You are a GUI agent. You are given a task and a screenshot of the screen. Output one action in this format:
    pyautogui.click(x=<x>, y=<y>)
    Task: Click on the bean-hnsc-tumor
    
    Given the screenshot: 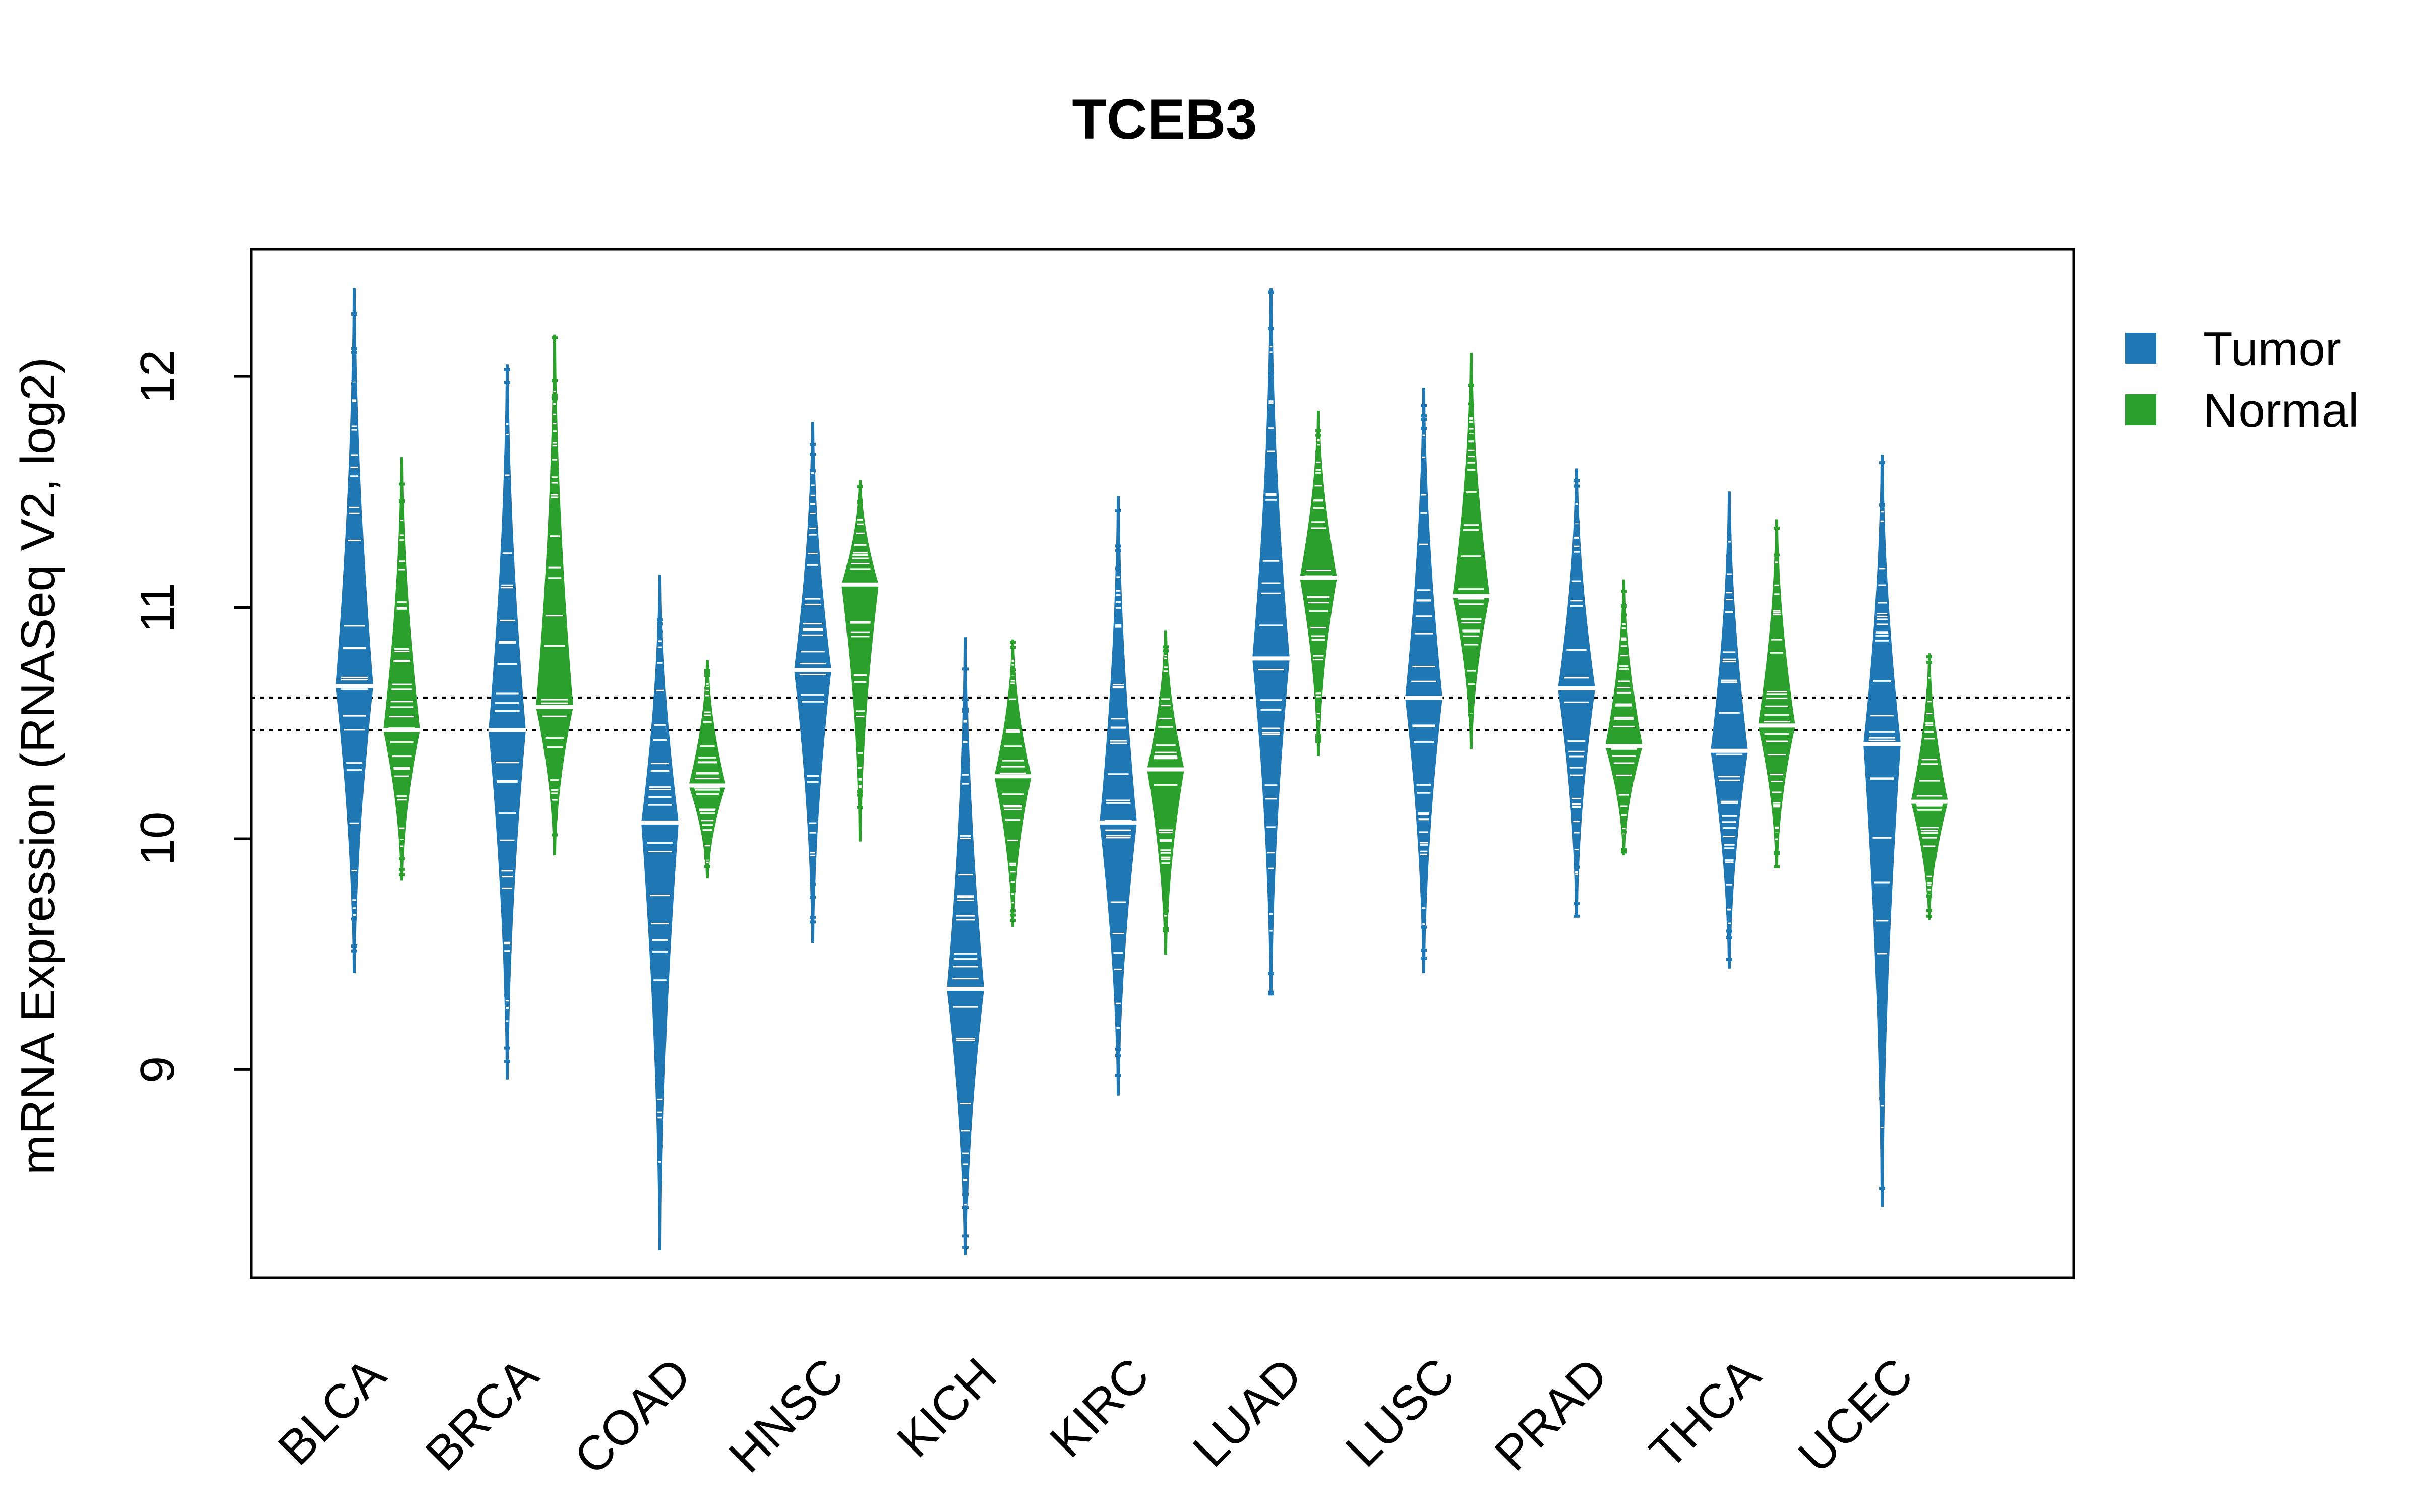 What is the action you would take?
    pyautogui.click(x=813, y=682)
    